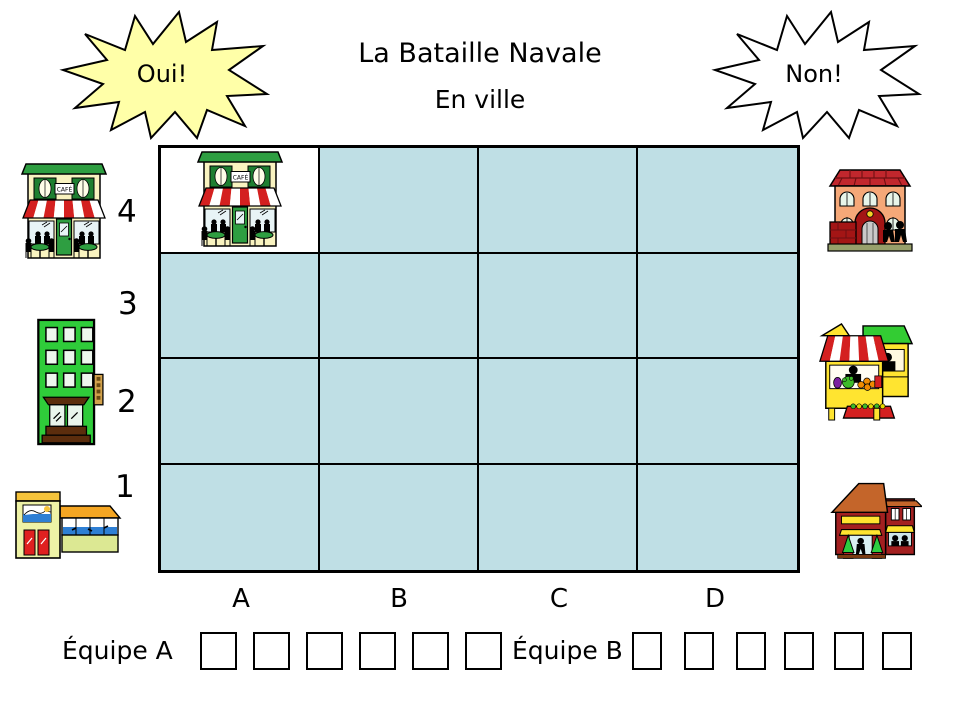 The height and width of the screenshot is (720, 960). Describe the element at coordinates (240, 412) in the screenshot. I see `cell-A2` at that location.